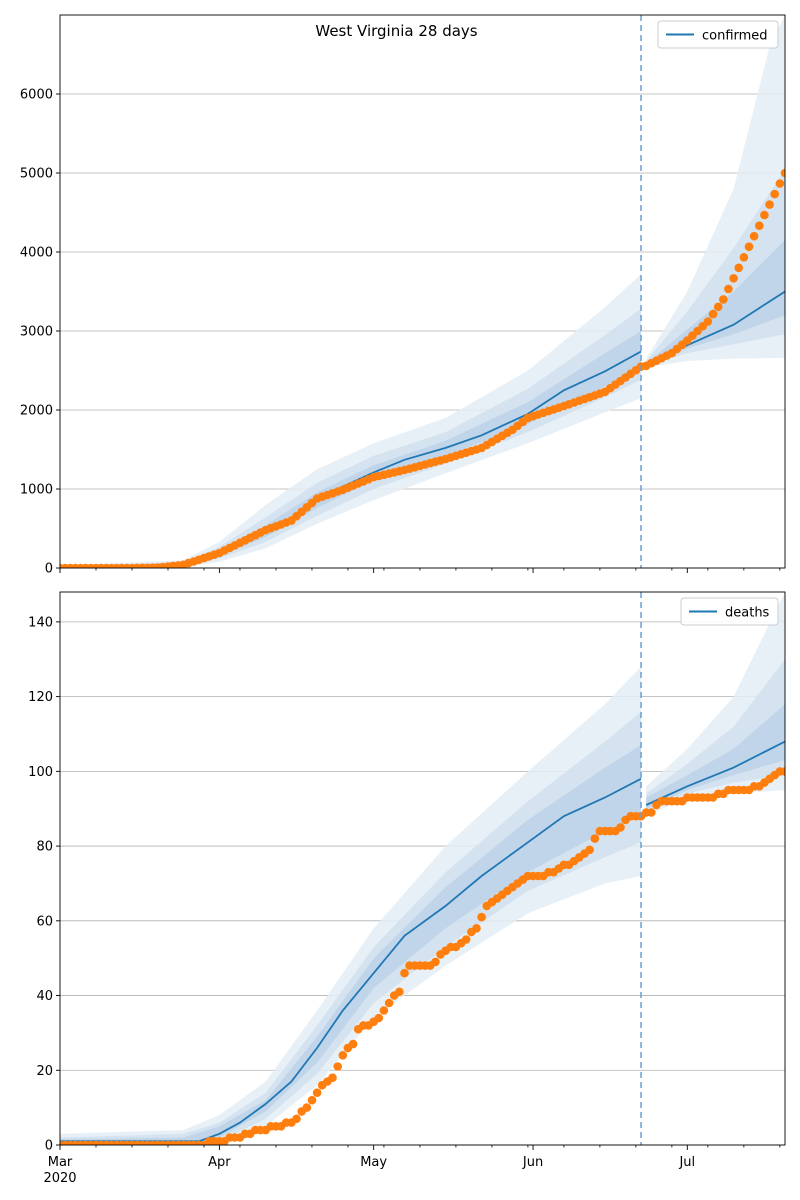 This screenshot has height=1200, width=800. I want to click on y-tick-label: 3000, so click(36, 332).